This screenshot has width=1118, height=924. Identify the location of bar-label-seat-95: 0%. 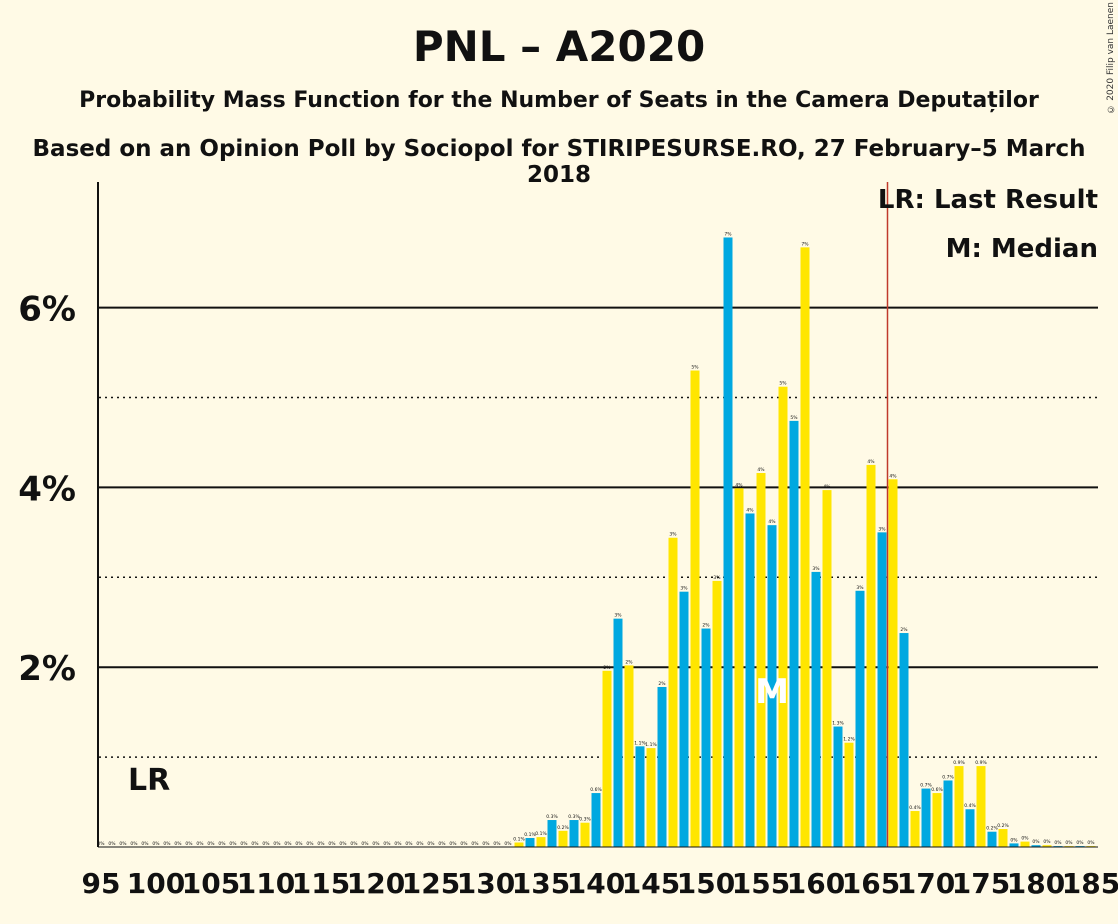
(101, 844).